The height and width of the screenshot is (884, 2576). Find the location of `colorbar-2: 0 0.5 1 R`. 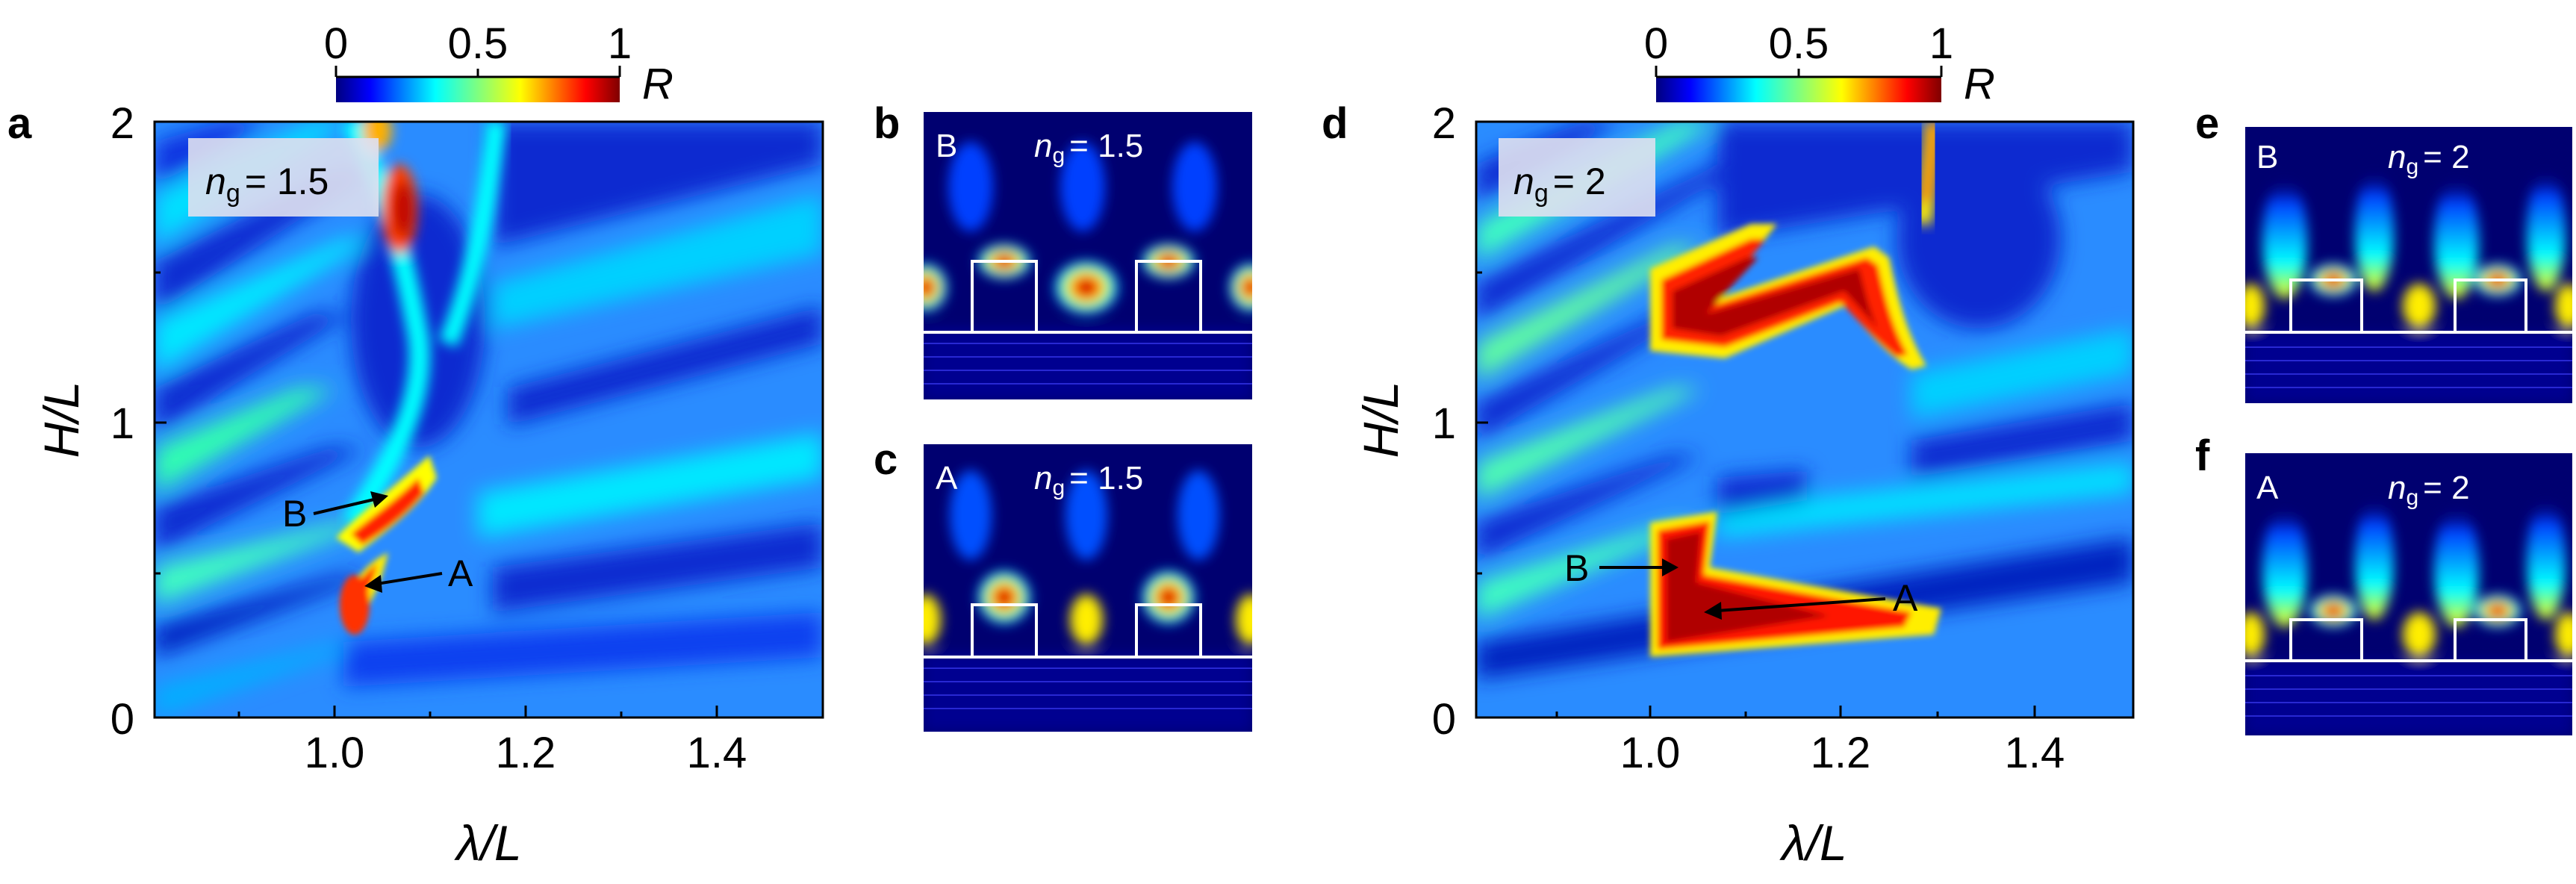

colorbar-2: 0 0.5 1 R is located at coordinates (1819, 63).